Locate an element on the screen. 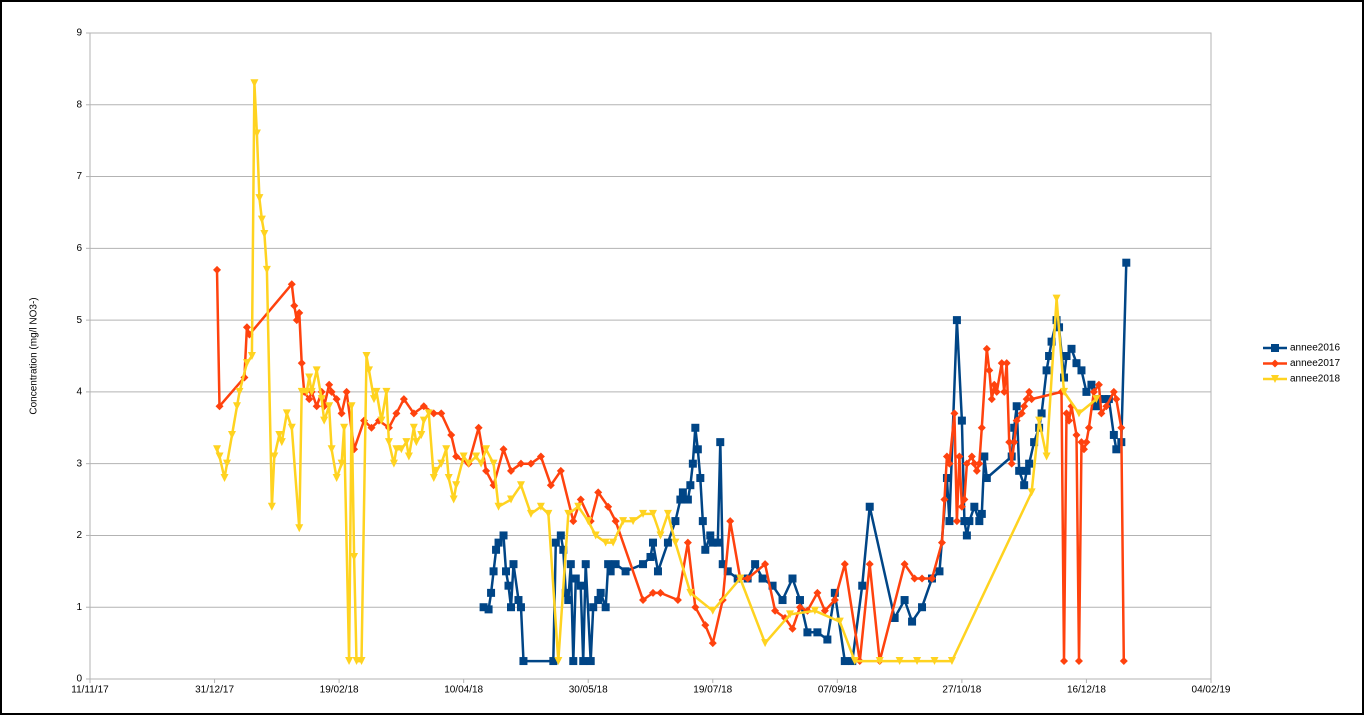 The image size is (1364, 715). y-tick-label: 9 is located at coordinates (79, 33).